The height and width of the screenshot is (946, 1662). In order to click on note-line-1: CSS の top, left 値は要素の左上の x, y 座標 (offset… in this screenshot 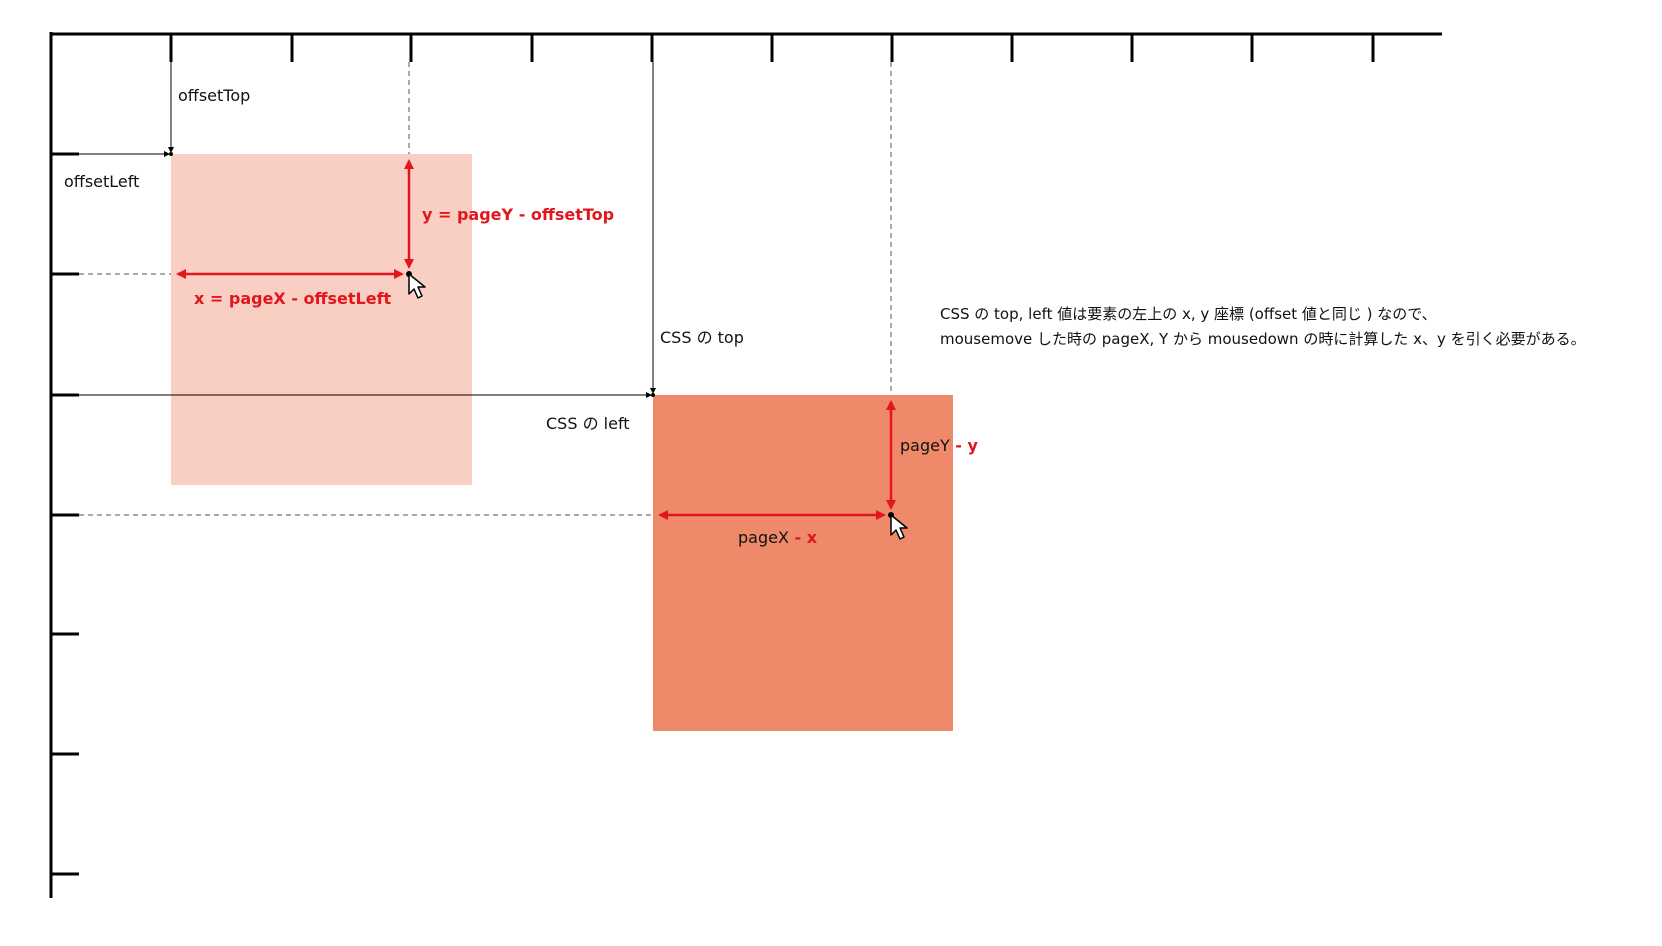, I will do `click(1188, 314)`.